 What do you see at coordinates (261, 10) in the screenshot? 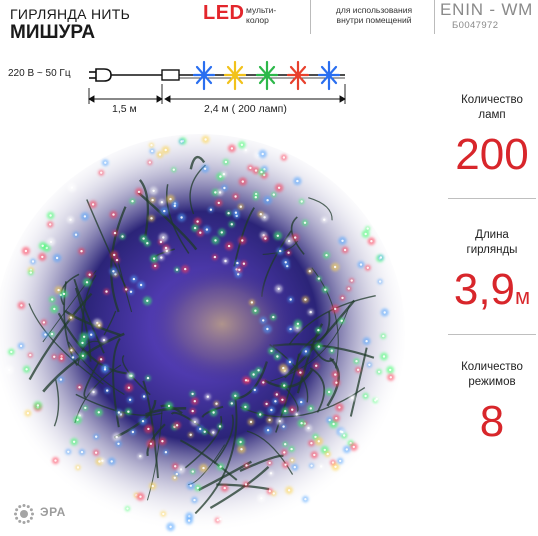
I see `multicolor-line1: мульти-` at bounding box center [261, 10].